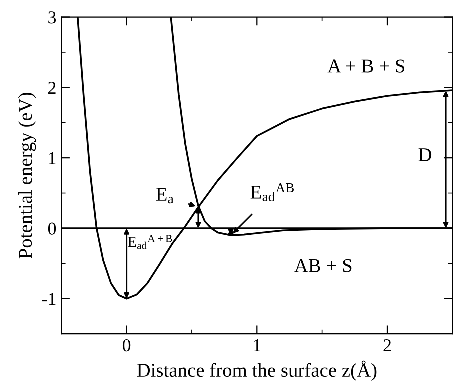  Describe the element at coordinates (257, 371) in the screenshot. I see `x-axis-title: Distance from the surface z(Å)` at that location.